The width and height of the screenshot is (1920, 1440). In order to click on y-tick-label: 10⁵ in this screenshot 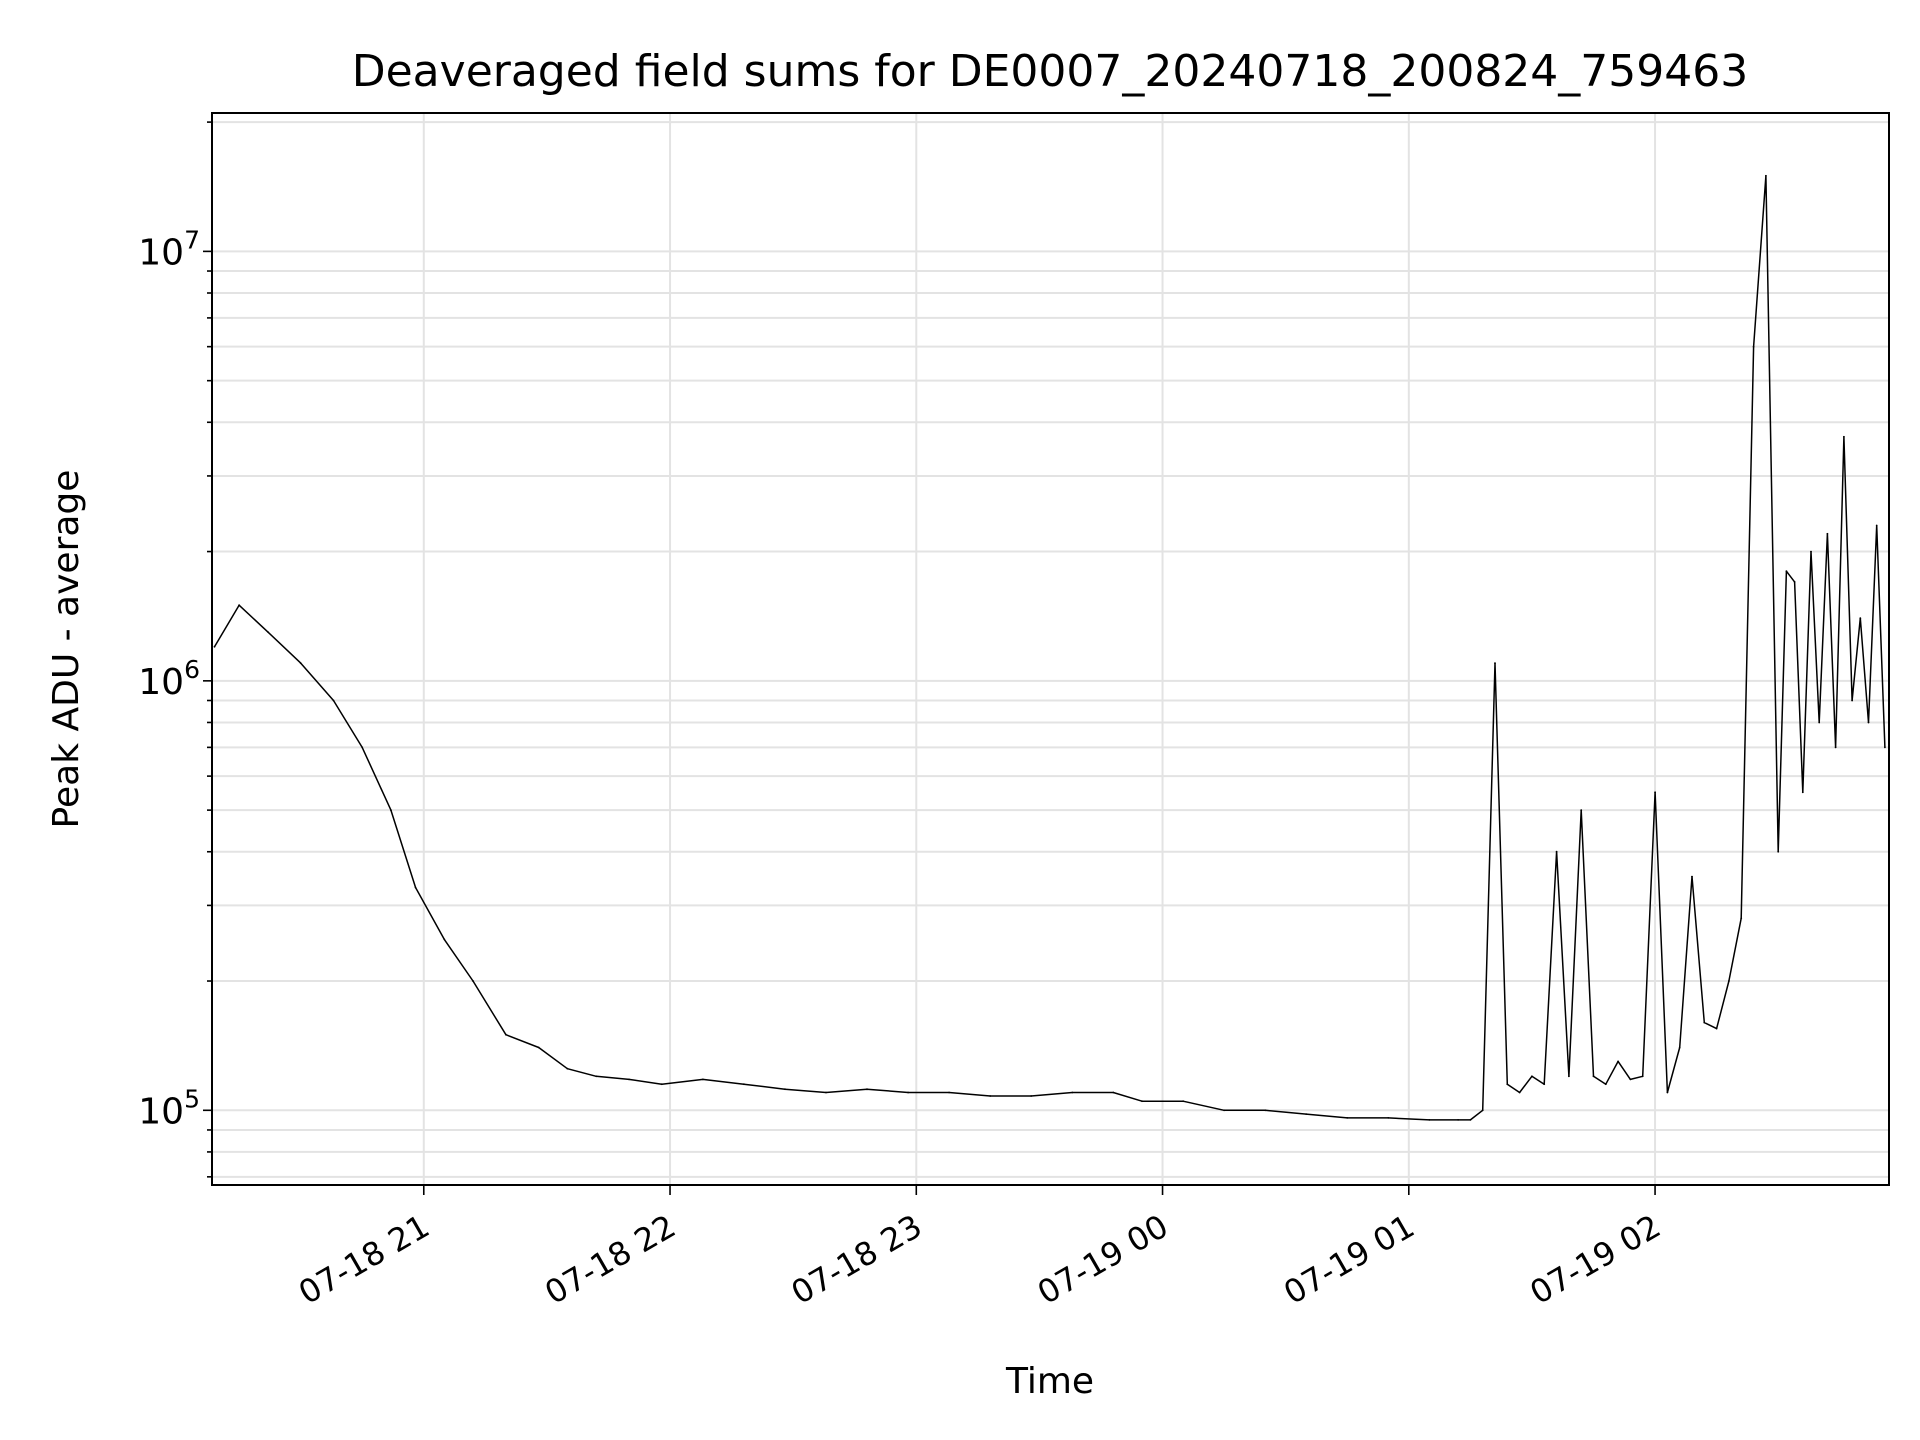, I will do `click(169, 1108)`.